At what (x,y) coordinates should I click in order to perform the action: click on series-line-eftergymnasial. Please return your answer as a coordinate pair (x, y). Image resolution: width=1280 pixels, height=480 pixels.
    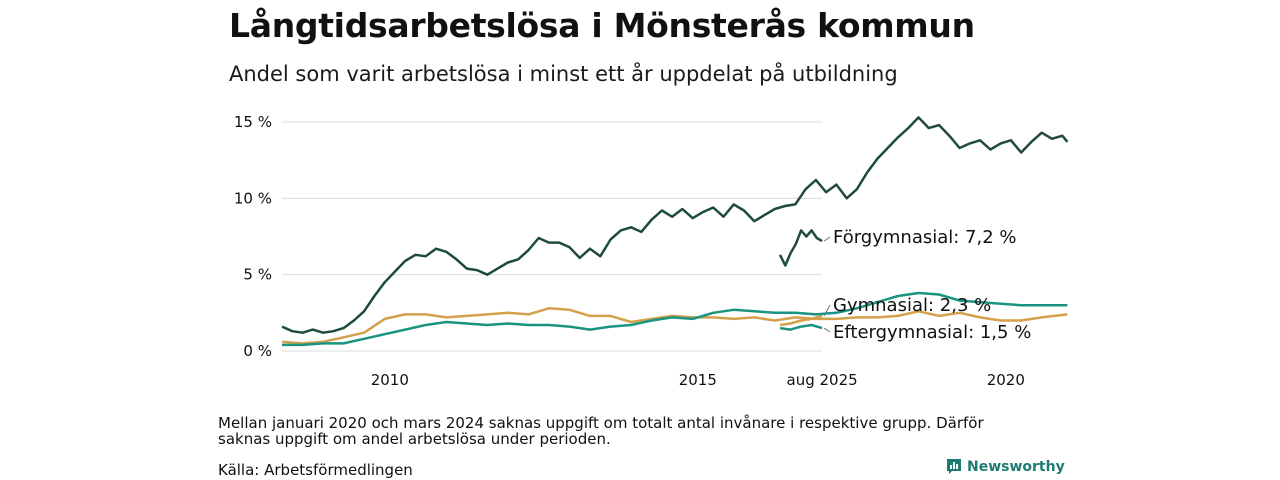
    Looking at the image, I should click on (675, 319).